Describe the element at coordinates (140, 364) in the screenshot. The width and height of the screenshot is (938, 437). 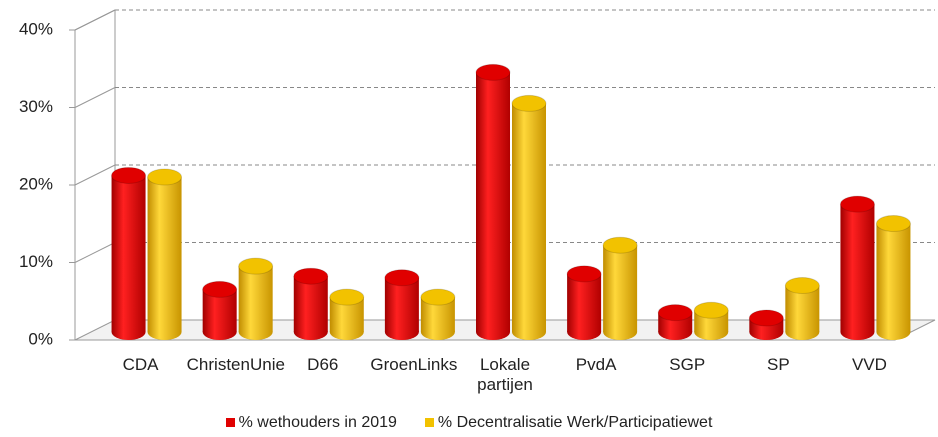
I see `x-tick-label: CDA` at that location.